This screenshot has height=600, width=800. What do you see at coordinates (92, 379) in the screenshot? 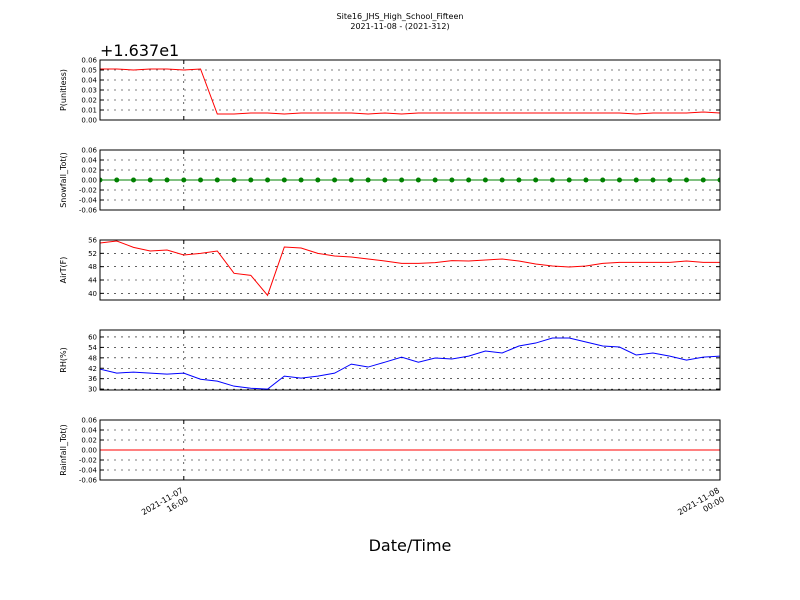
I see `y-tick-label: 36` at bounding box center [92, 379].